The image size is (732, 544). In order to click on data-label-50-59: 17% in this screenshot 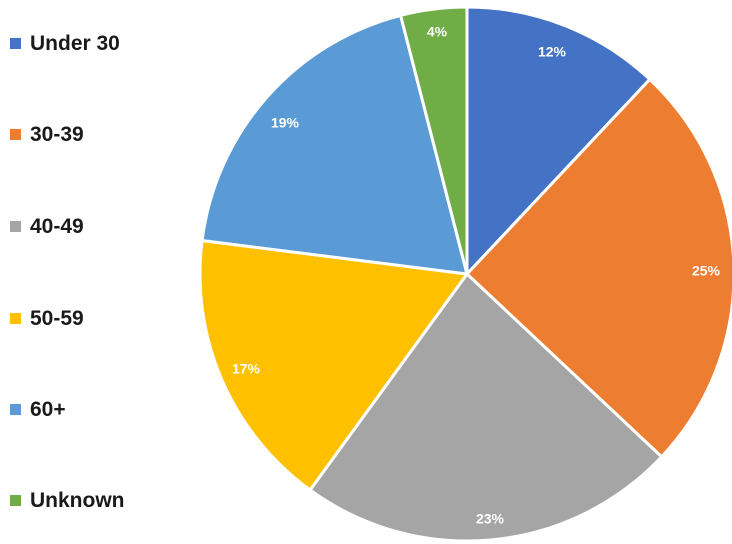, I will do `click(246, 369)`.